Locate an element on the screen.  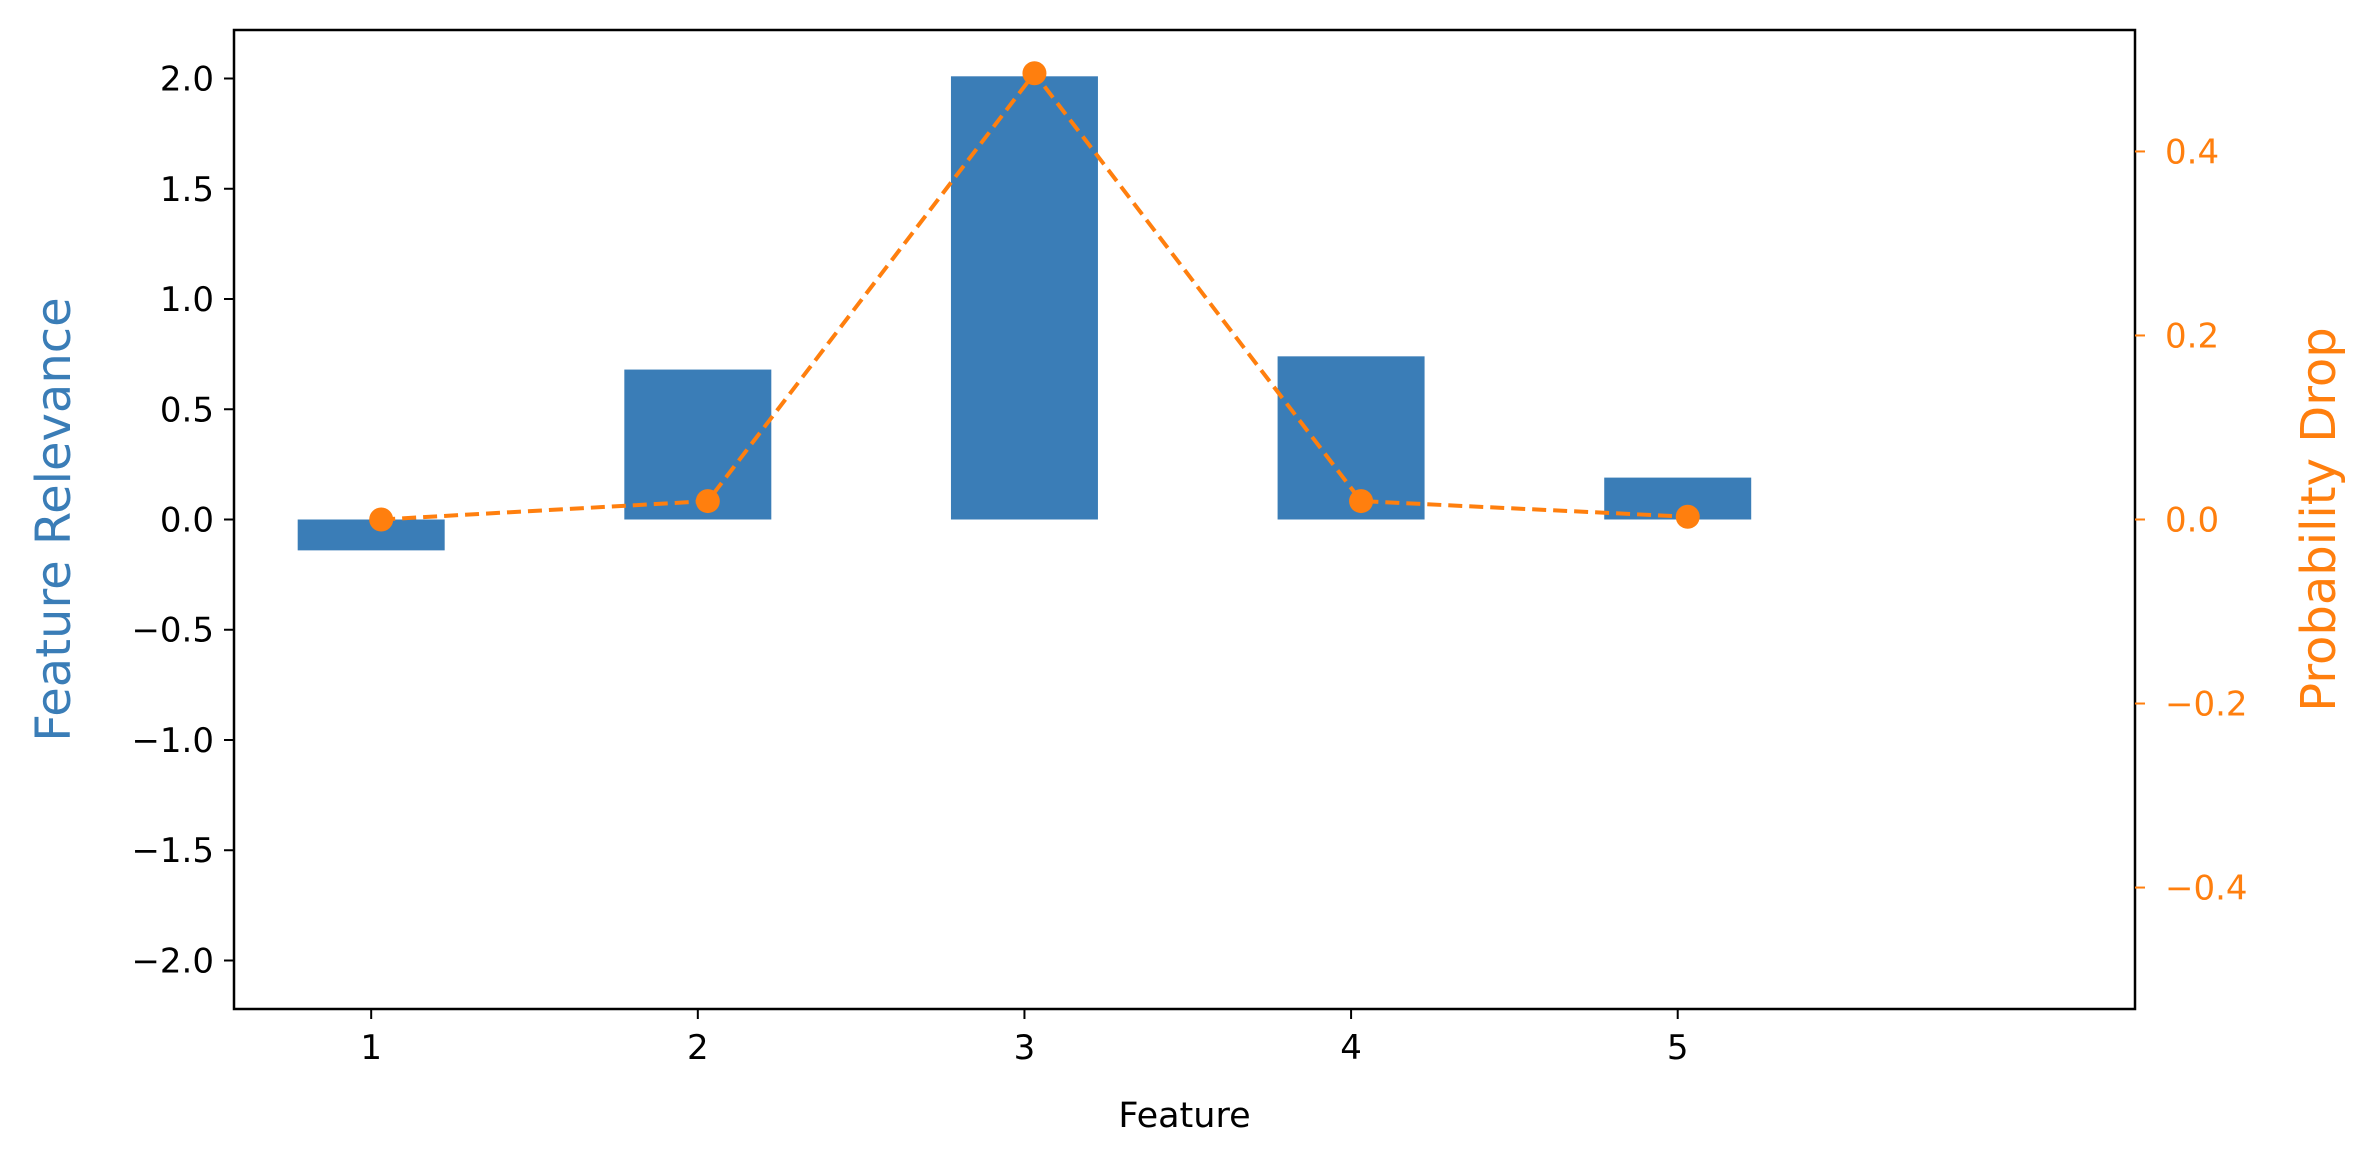
x-axis: 1 2 3 4 5 is located at coordinates (1024, 1038).